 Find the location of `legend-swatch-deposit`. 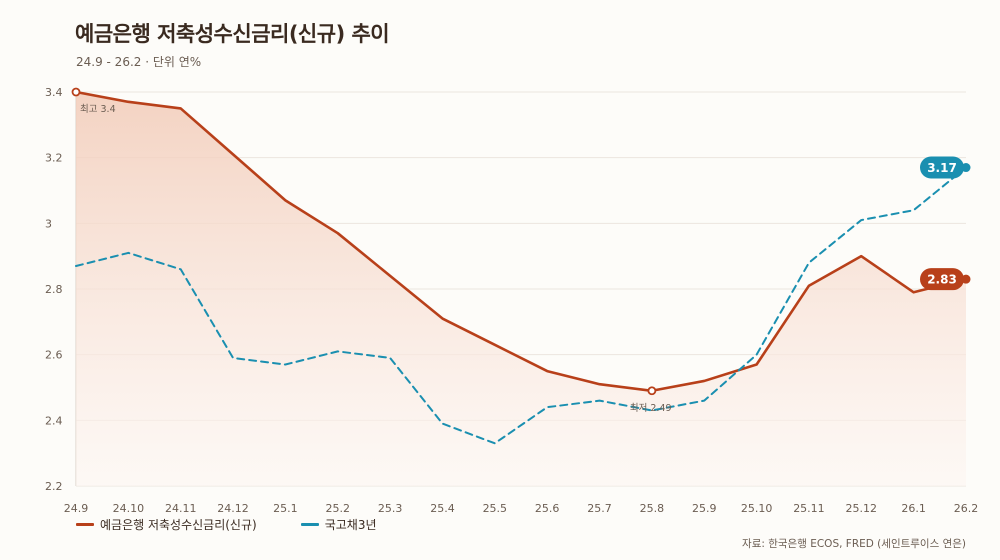

legend-swatch-deposit is located at coordinates (85, 524).